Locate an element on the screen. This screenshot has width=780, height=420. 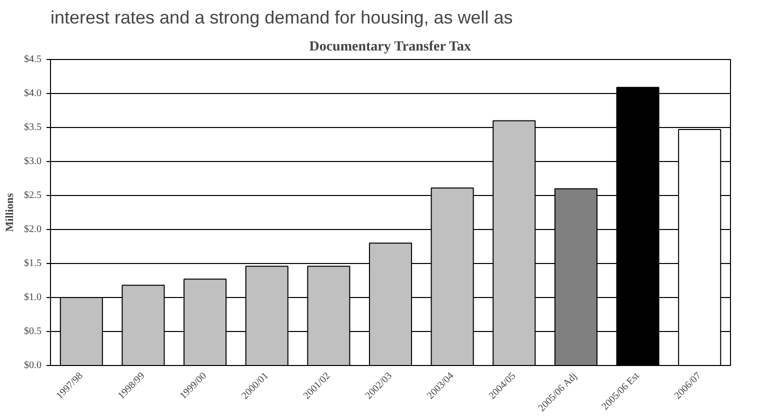
y-tick-label: $3.5 is located at coordinates (33, 127).